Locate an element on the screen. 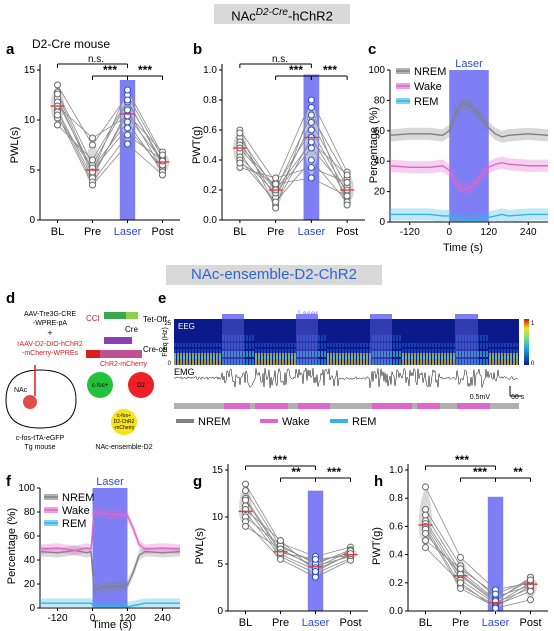 The height and width of the screenshot is (631, 554). panel-d-plus: + is located at coordinates (49, 333).